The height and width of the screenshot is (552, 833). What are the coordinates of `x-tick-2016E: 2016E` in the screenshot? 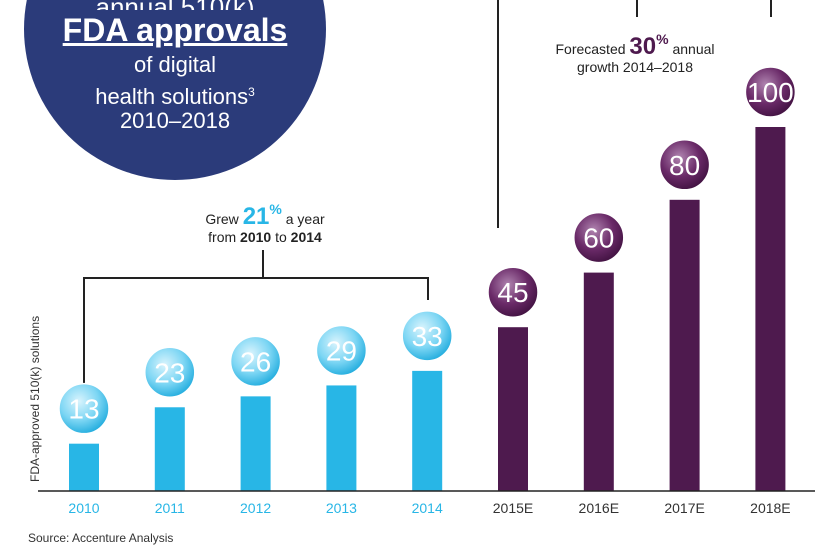 It's located at (599, 508).